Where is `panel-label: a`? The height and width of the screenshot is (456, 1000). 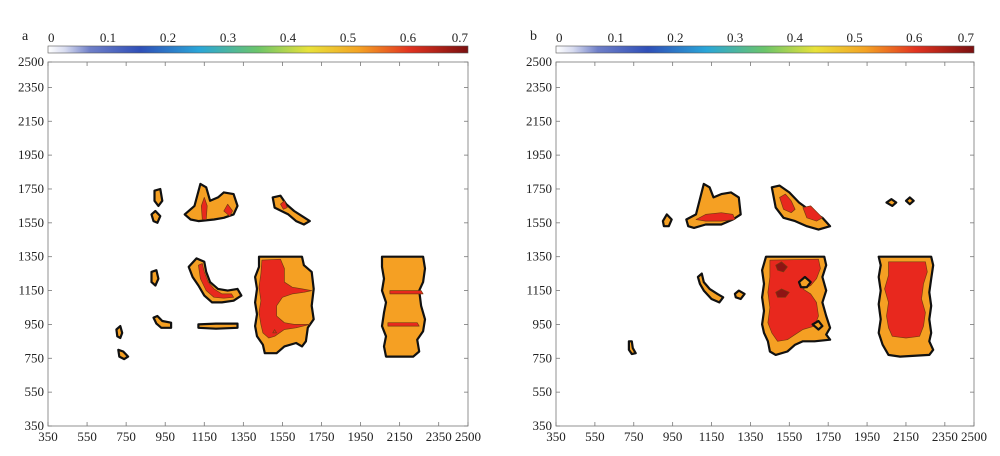
panel-label: a is located at coordinates (25, 36).